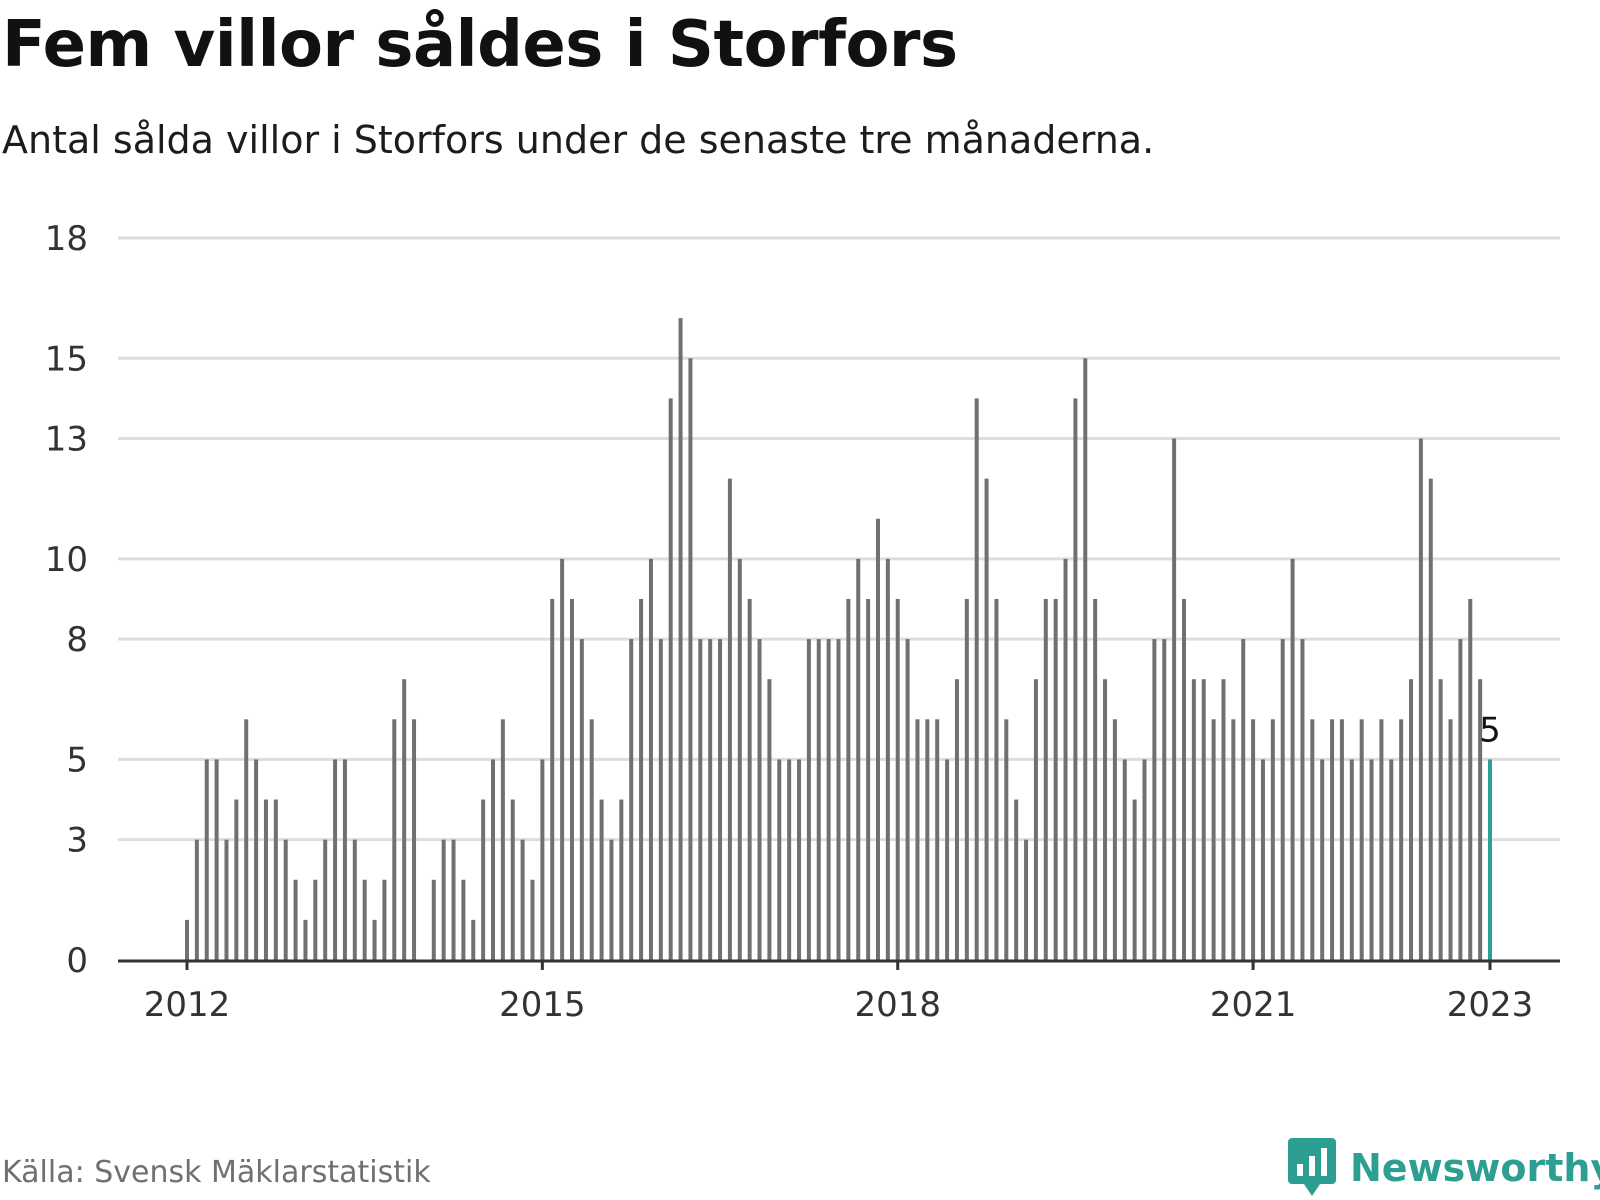  Describe the element at coordinates (1312, 1167) in the screenshot. I see `newsworthy-logo-icon` at that location.